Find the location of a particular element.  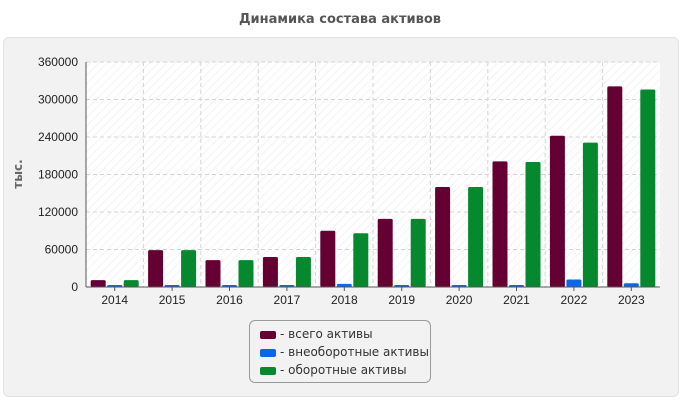

x-tick-label: 2014 is located at coordinates (114, 300).